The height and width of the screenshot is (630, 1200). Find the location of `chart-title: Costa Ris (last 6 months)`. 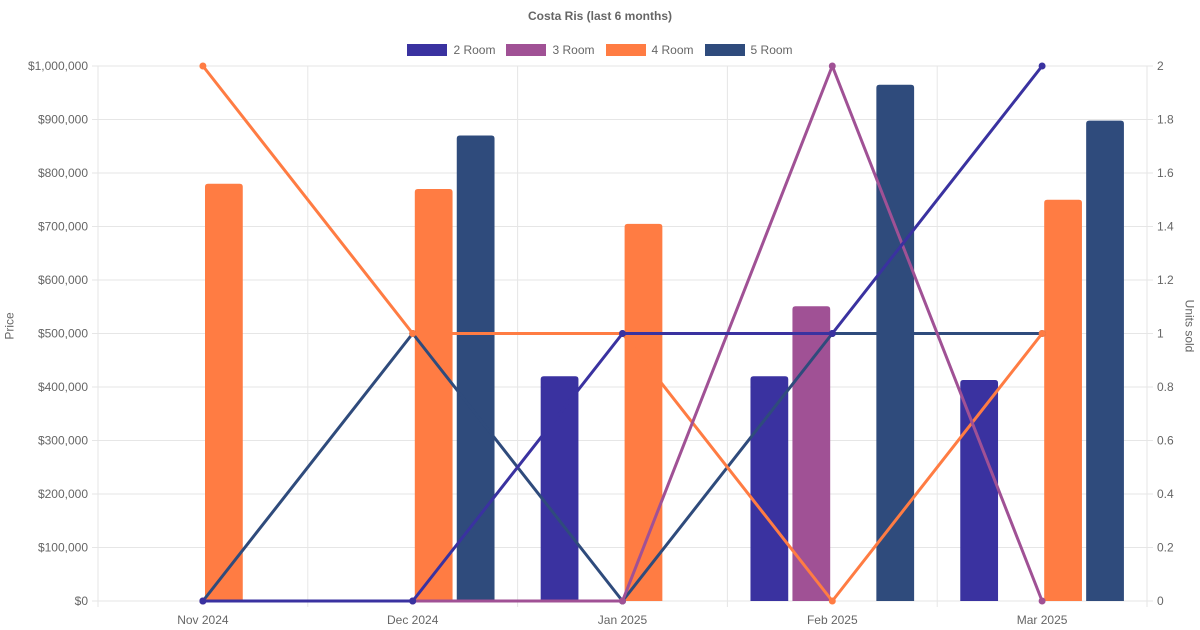

chart-title: Costa Ris (last 6 months) is located at coordinates (600, 16).